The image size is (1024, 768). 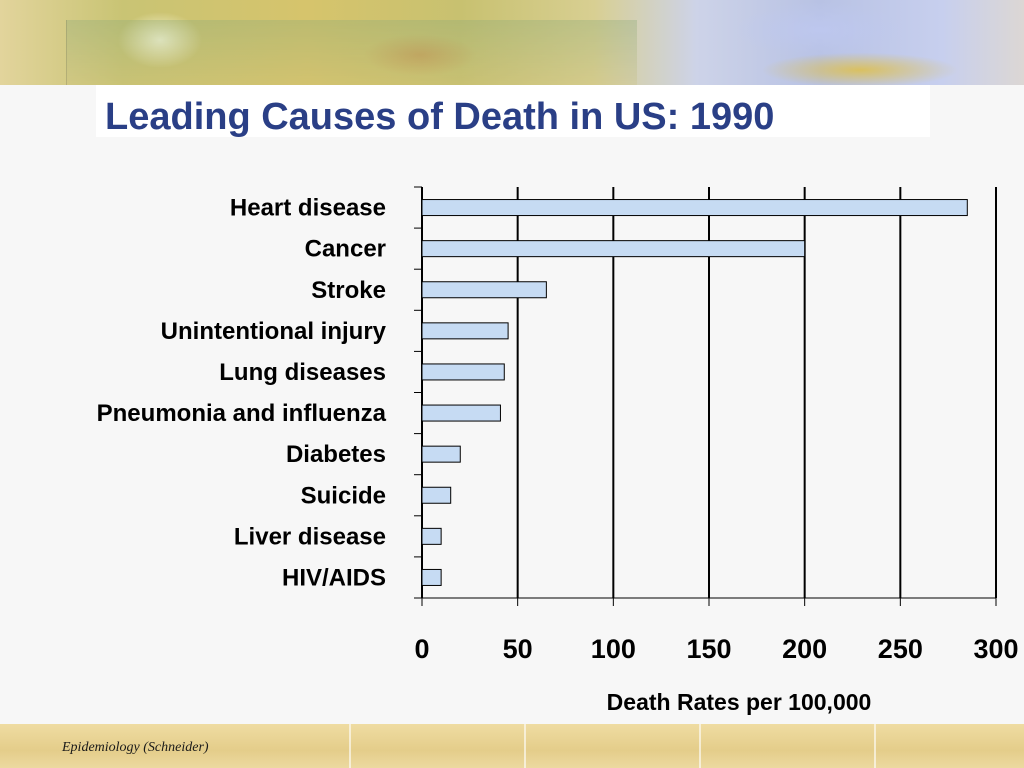 I want to click on x-tick-label: 250, so click(x=900, y=649).